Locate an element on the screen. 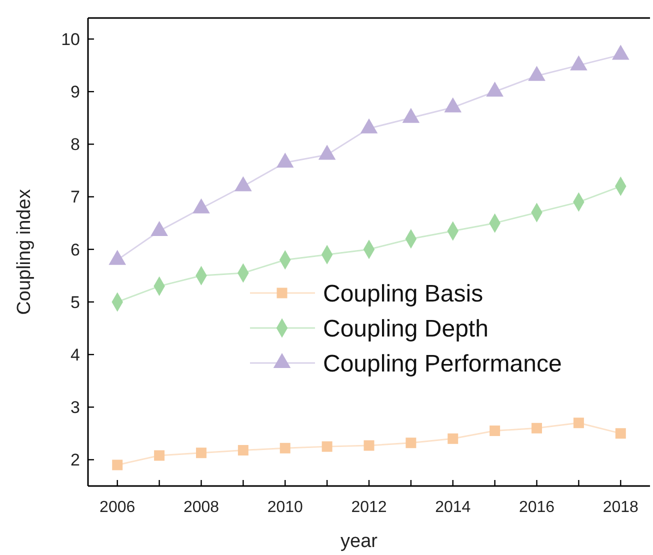 The height and width of the screenshot is (555, 653). x-tick-label: 2006 is located at coordinates (118, 507).